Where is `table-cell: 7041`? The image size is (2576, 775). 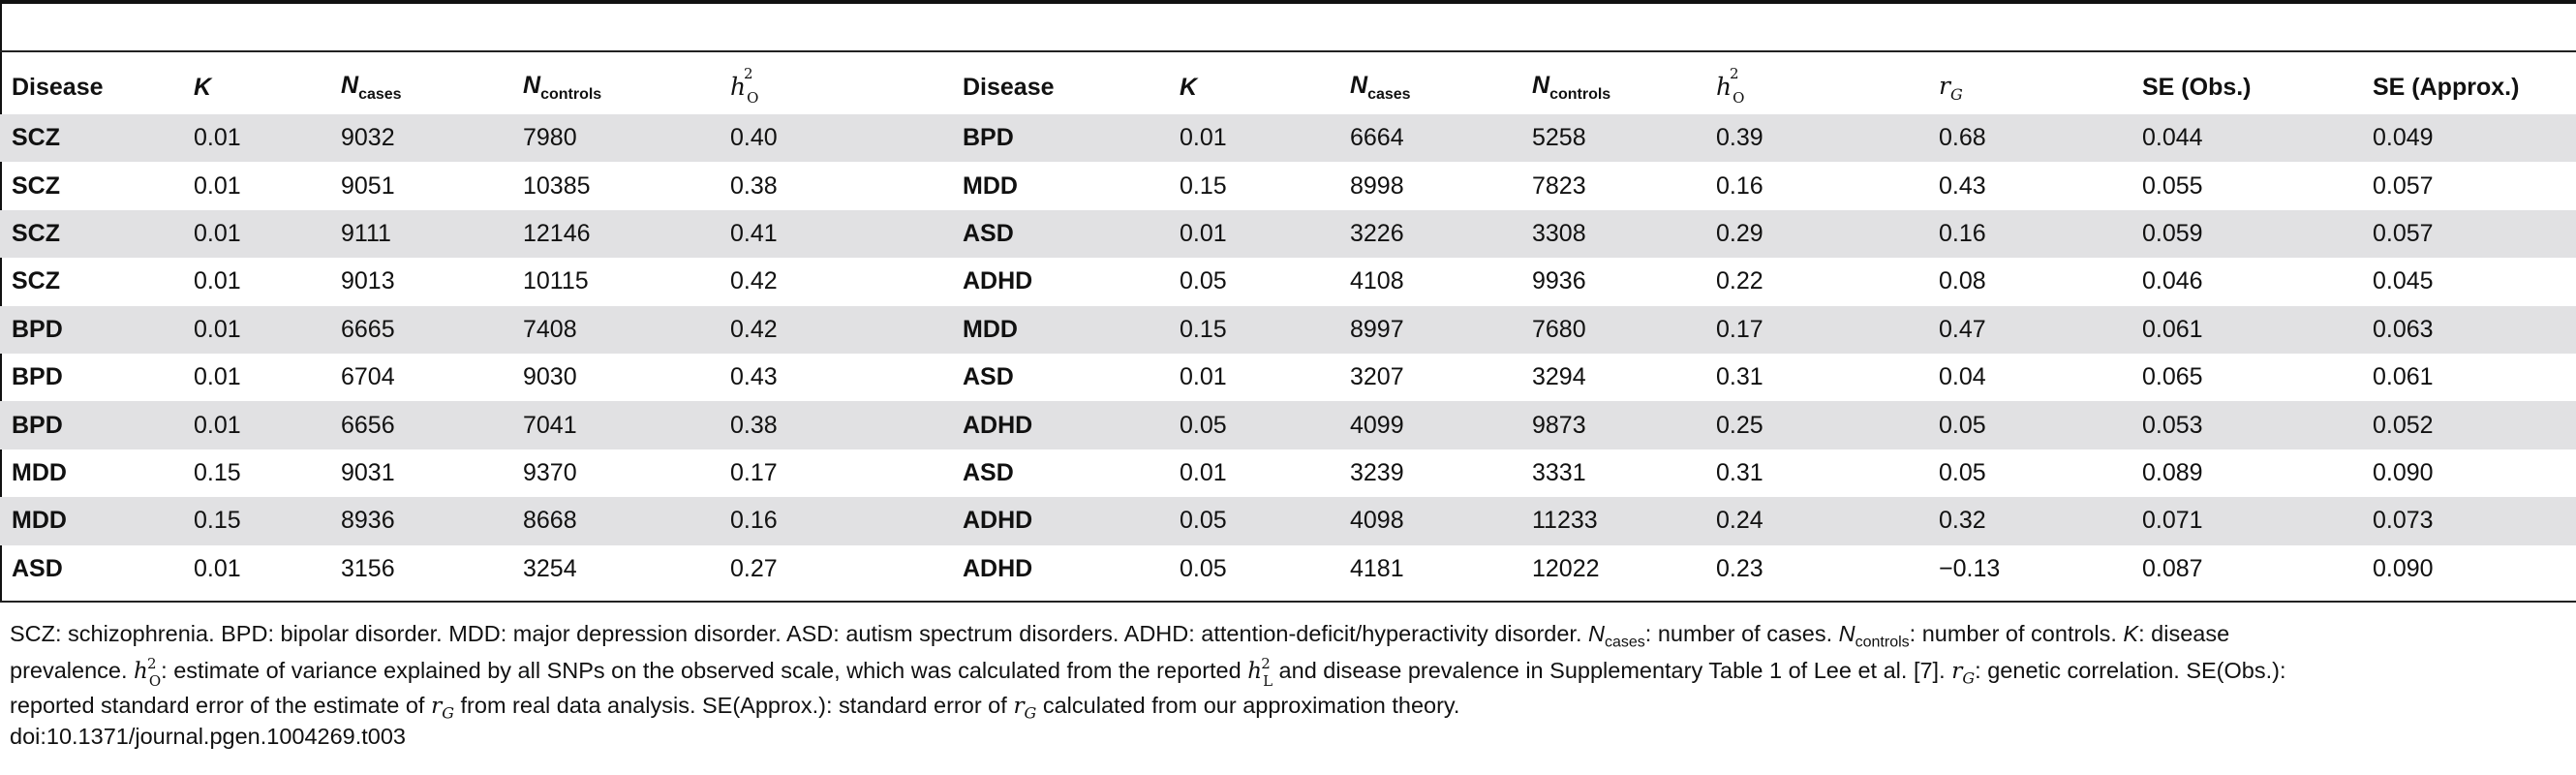
table-cell: 7041 is located at coordinates (550, 425).